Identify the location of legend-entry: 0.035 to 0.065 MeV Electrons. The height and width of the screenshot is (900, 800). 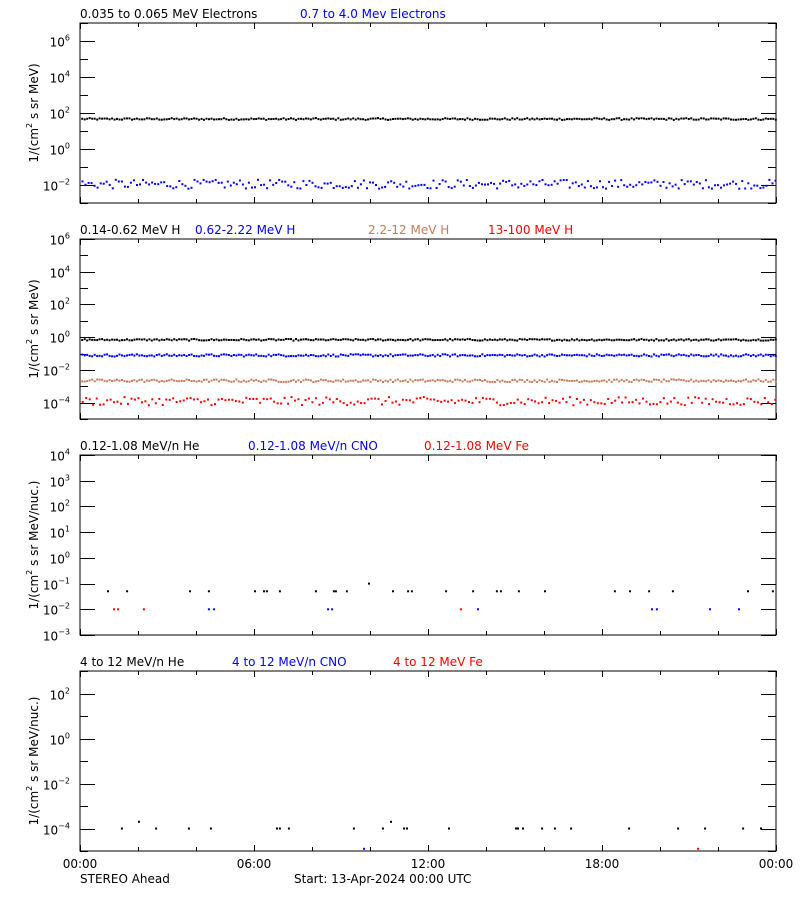
(168, 14).